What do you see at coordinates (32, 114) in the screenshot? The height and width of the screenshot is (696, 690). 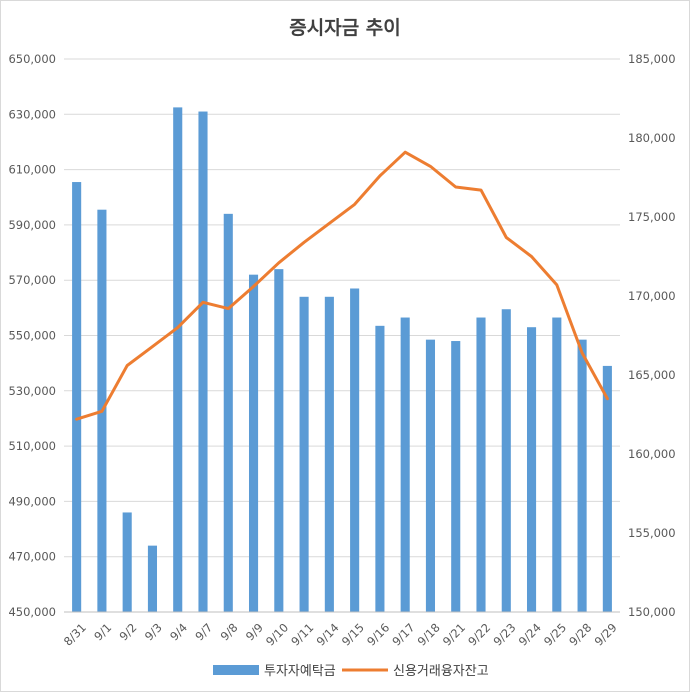 I see `left-tick-label: 630,000` at bounding box center [32, 114].